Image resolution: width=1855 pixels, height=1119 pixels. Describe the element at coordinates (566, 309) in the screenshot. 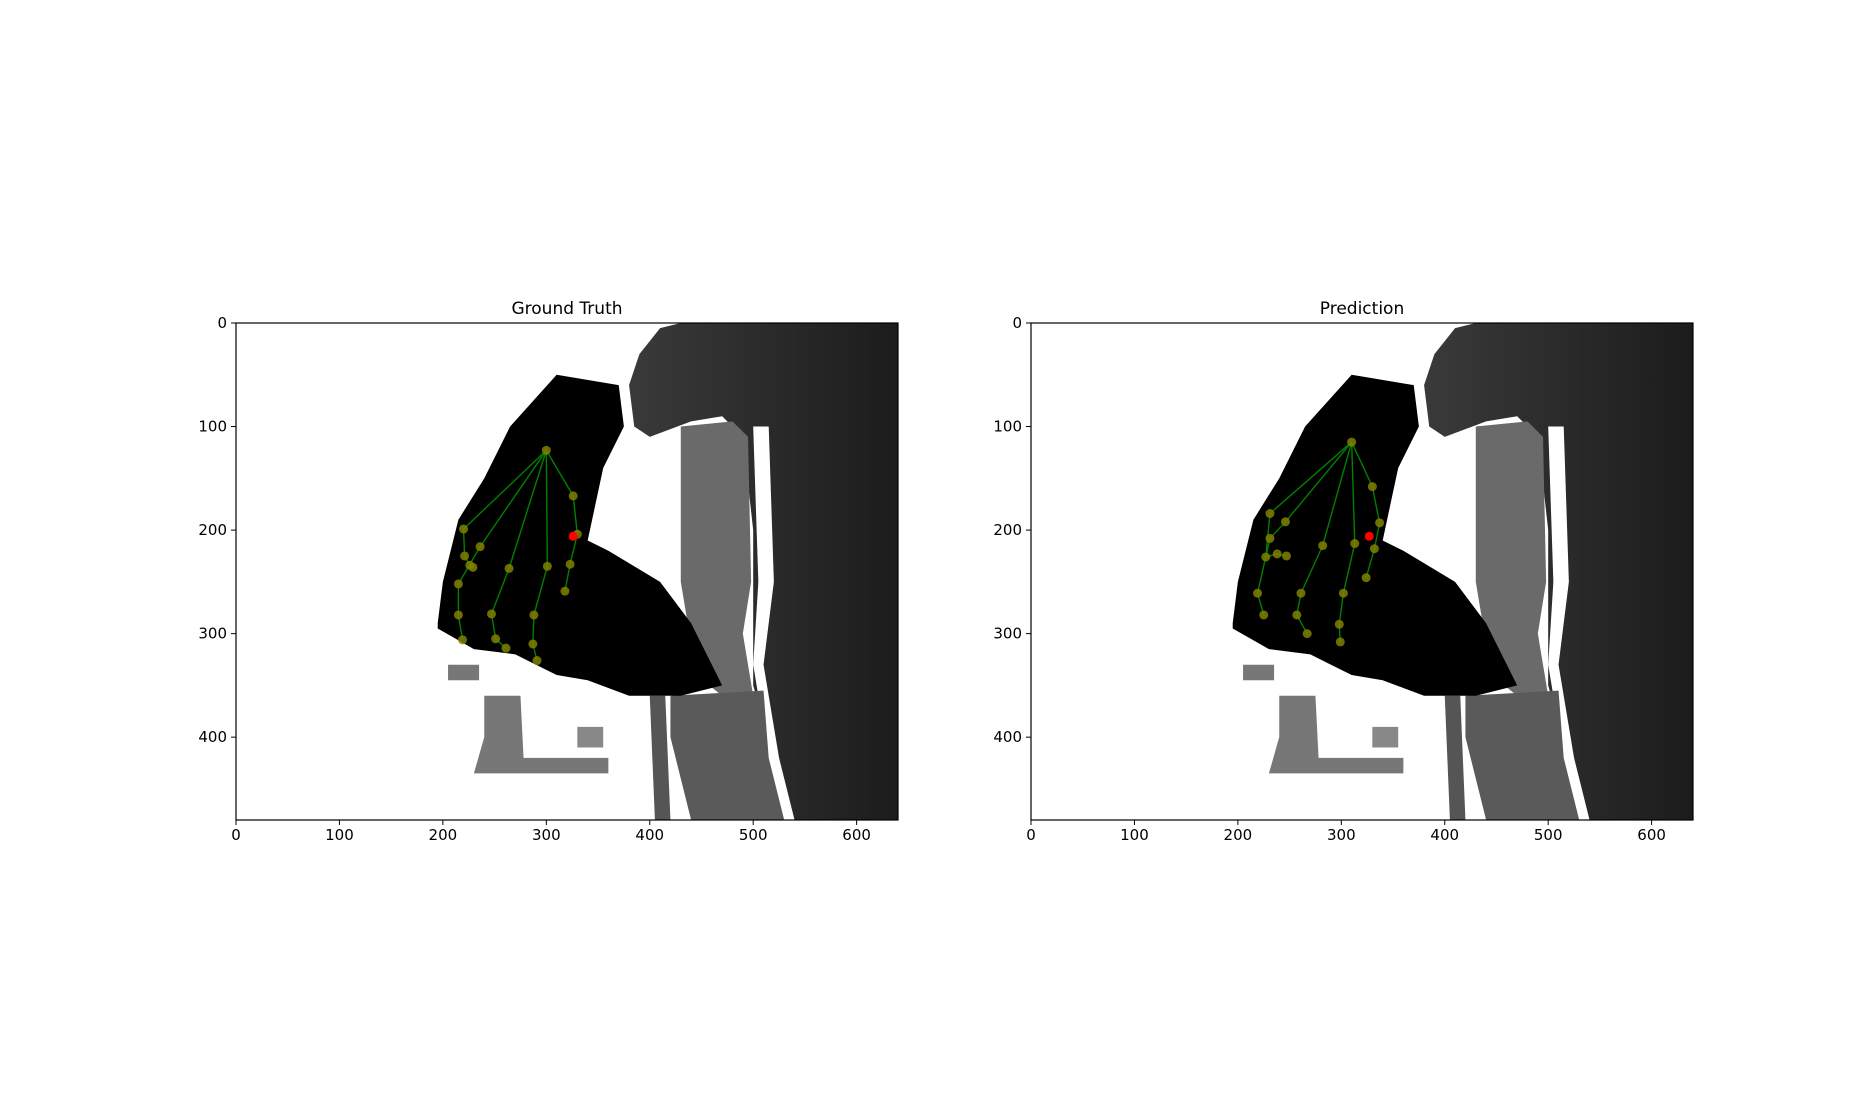

I see `chart-title: Ground Truth` at that location.